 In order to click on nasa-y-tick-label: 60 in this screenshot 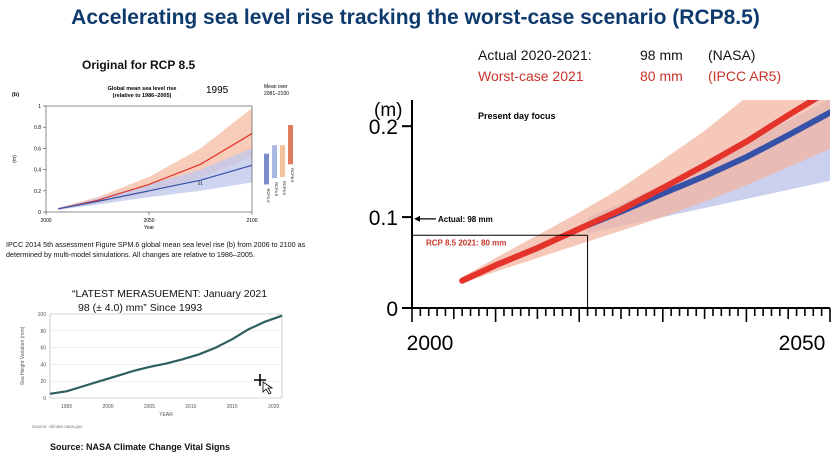, I will do `click(43, 349)`.